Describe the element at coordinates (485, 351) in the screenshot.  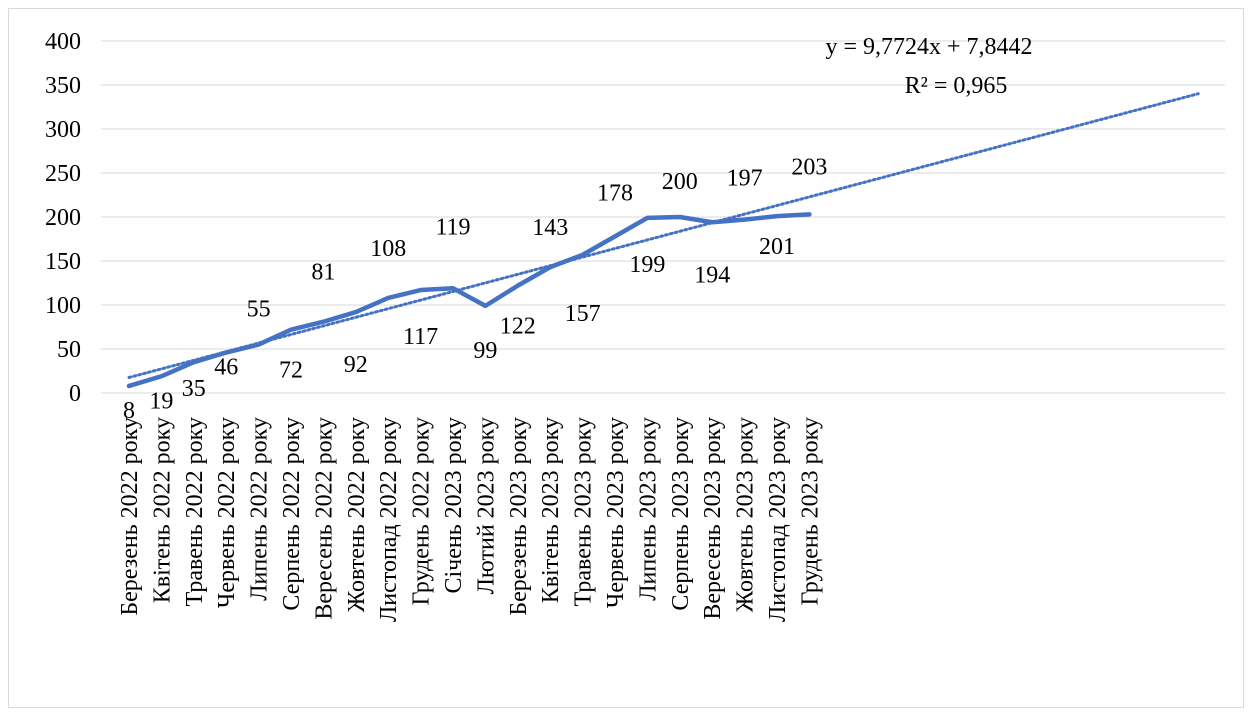
I see `data-label: 99` at that location.